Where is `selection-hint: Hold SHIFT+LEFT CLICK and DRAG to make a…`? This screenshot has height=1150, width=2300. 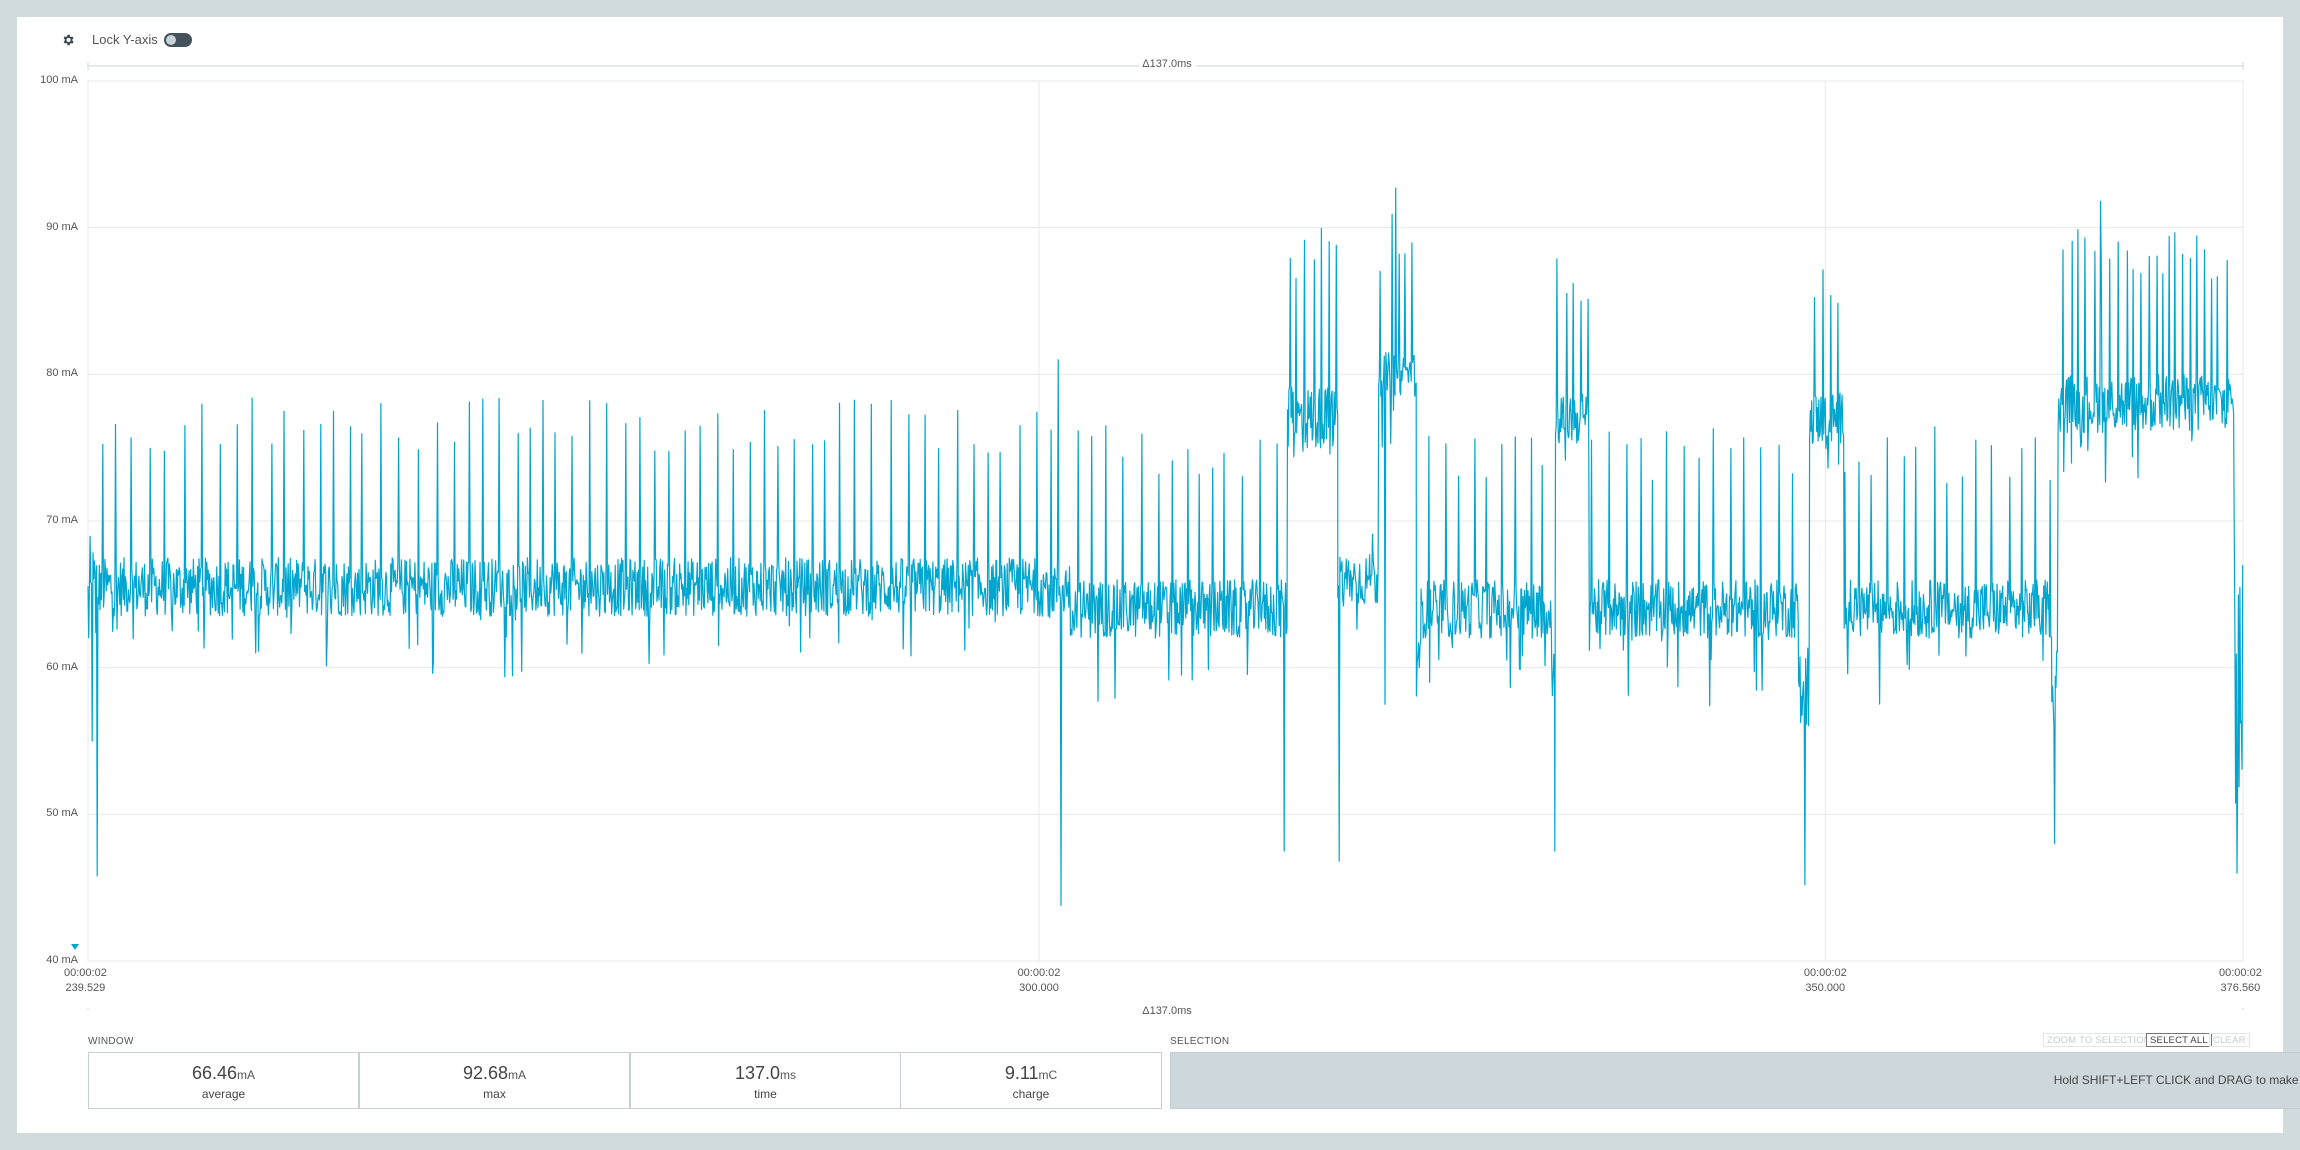 selection-hint: Hold SHIFT+LEFT CLICK and DRAG to make a… is located at coordinates (2176, 1080).